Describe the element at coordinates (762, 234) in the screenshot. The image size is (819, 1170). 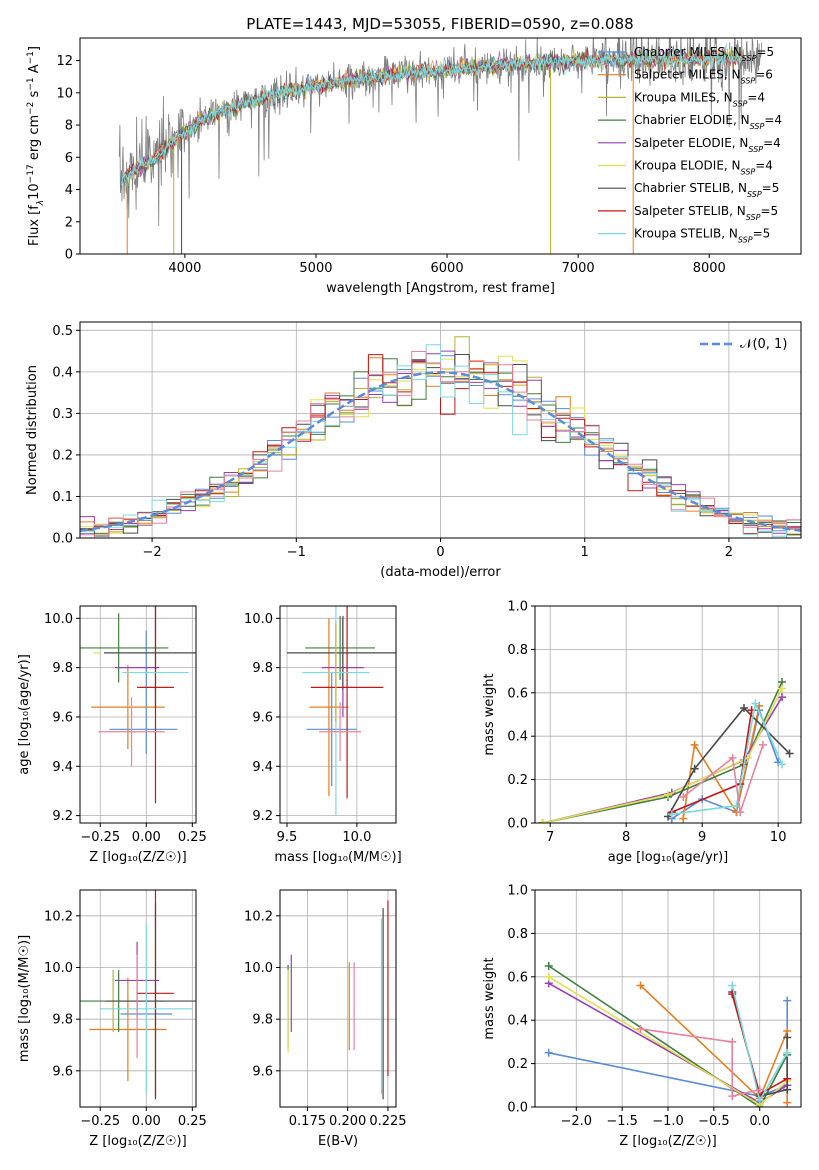
I see `legend-label-n: =5` at that location.